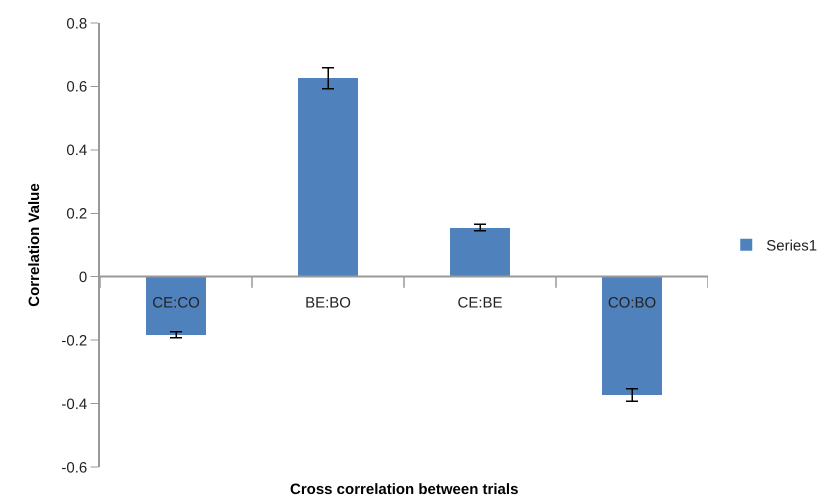 The width and height of the screenshot is (840, 497). What do you see at coordinates (632, 303) in the screenshot?
I see `x-tick-label: CO:BO` at bounding box center [632, 303].